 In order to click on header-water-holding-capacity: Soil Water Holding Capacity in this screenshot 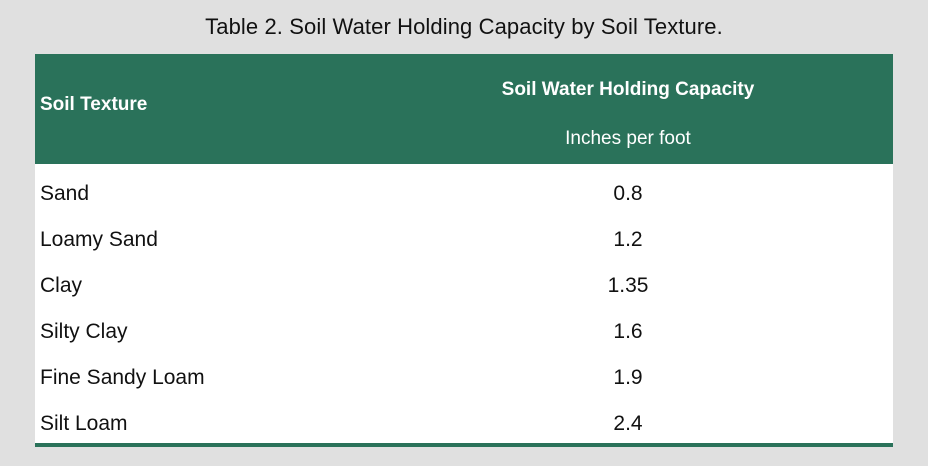, I will do `click(628, 89)`.